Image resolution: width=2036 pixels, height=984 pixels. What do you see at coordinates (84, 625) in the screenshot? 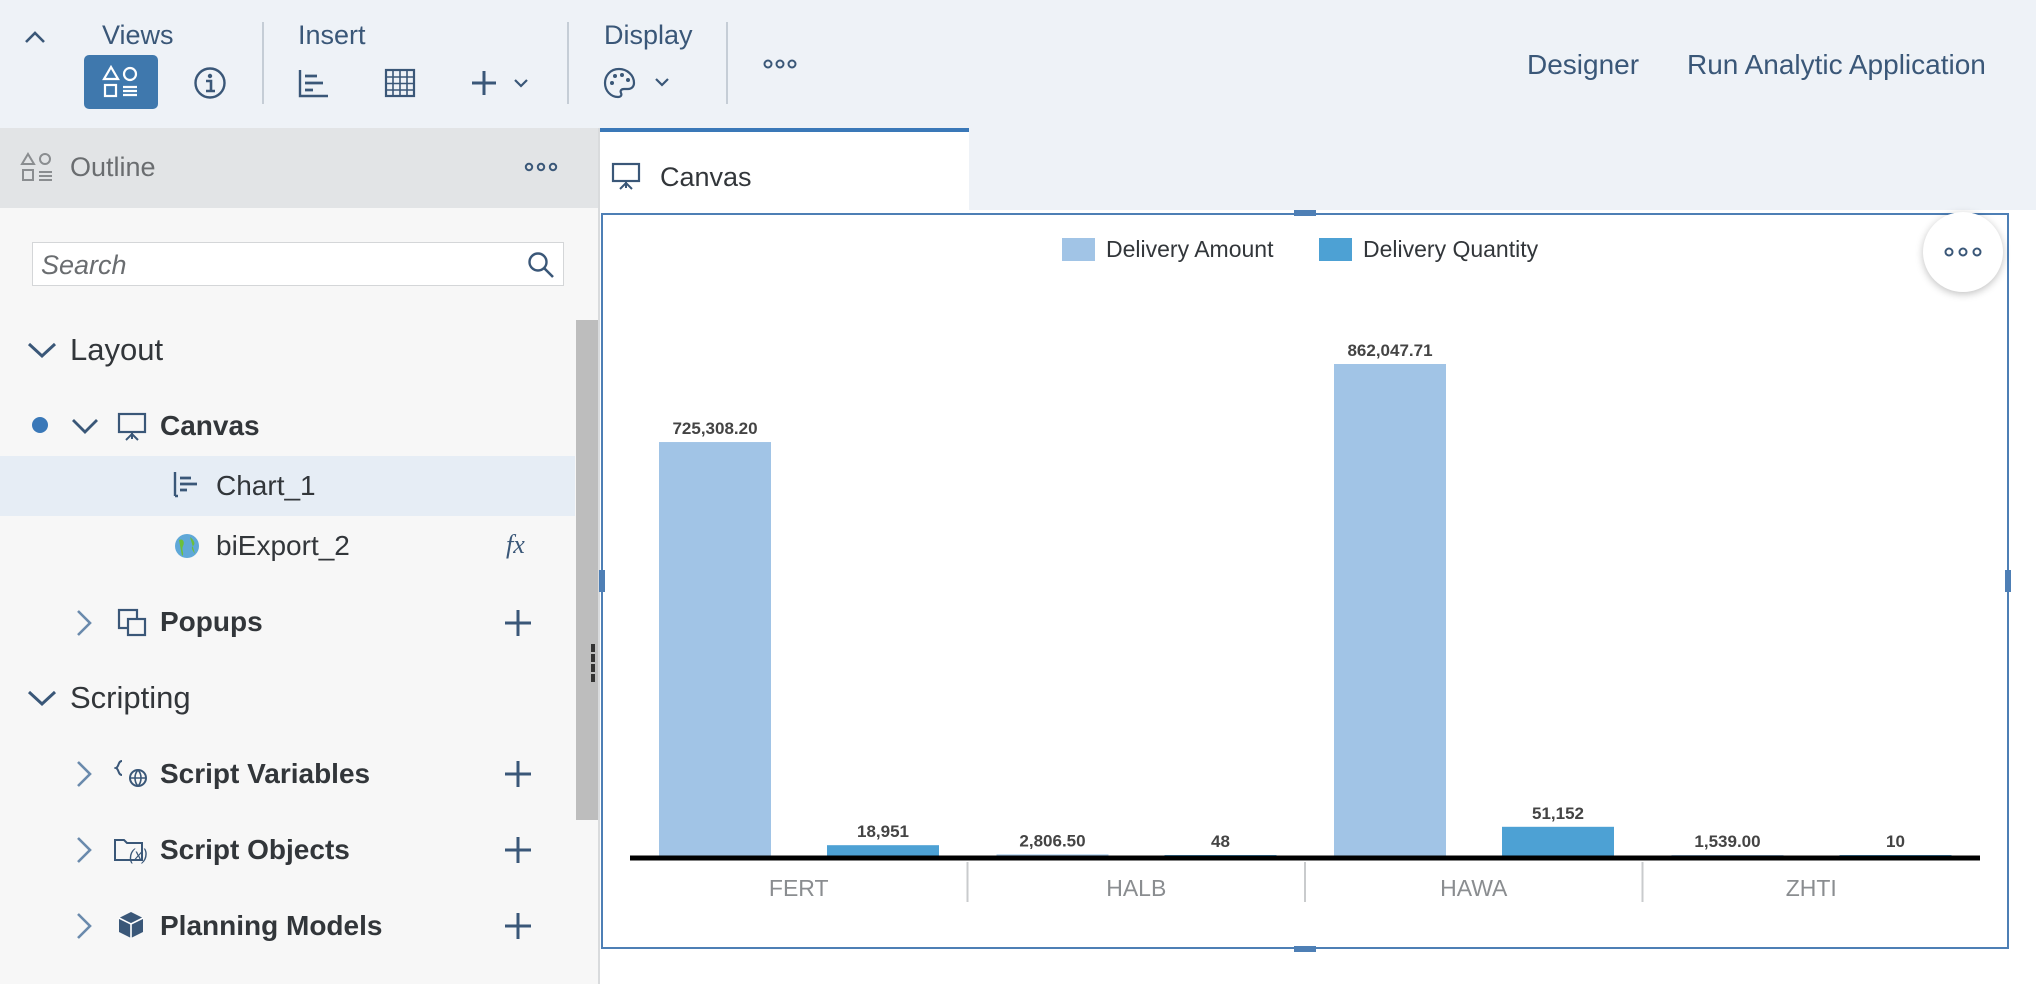
I see `popups-expand-icon` at bounding box center [84, 625].